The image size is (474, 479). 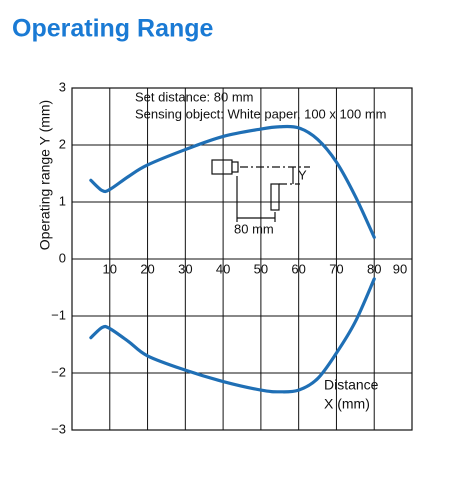 I want to click on inset-label: Y, so click(x=302, y=174).